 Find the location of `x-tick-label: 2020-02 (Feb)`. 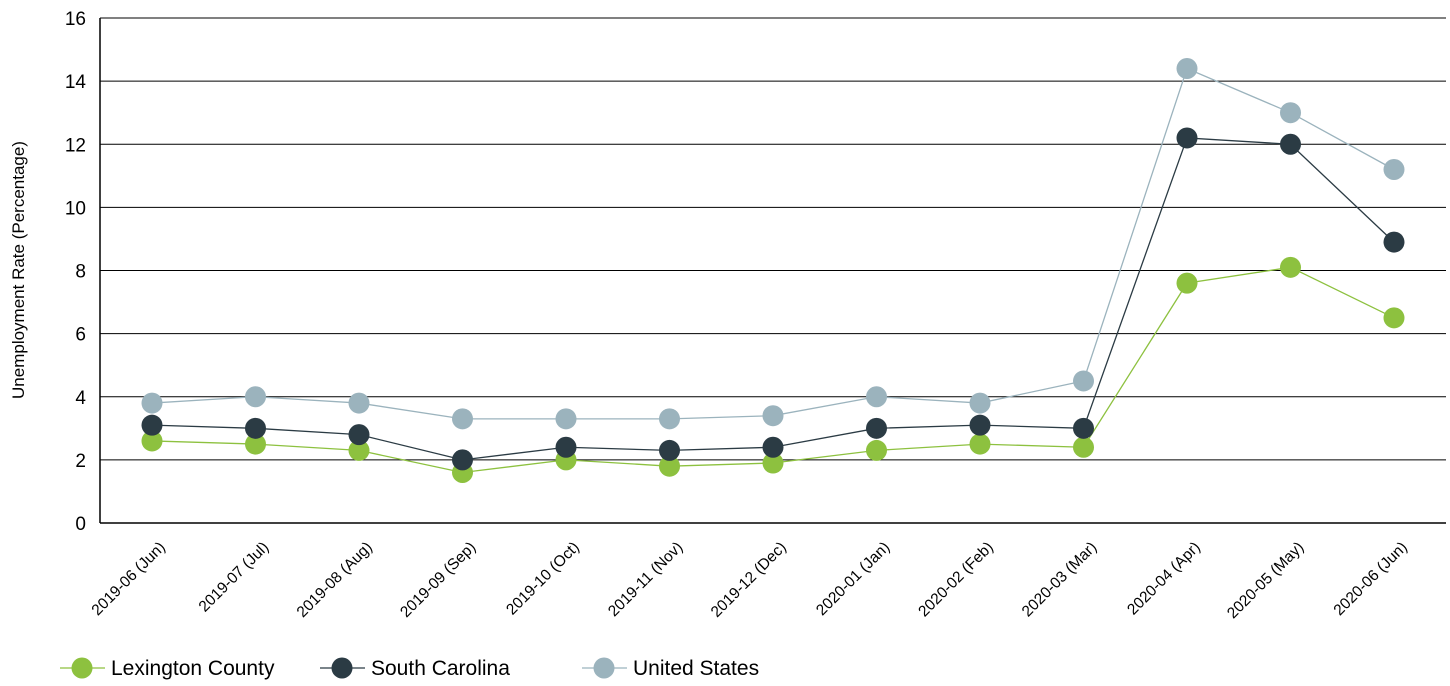

x-tick-label: 2020-02 (Feb) is located at coordinates (955, 579).